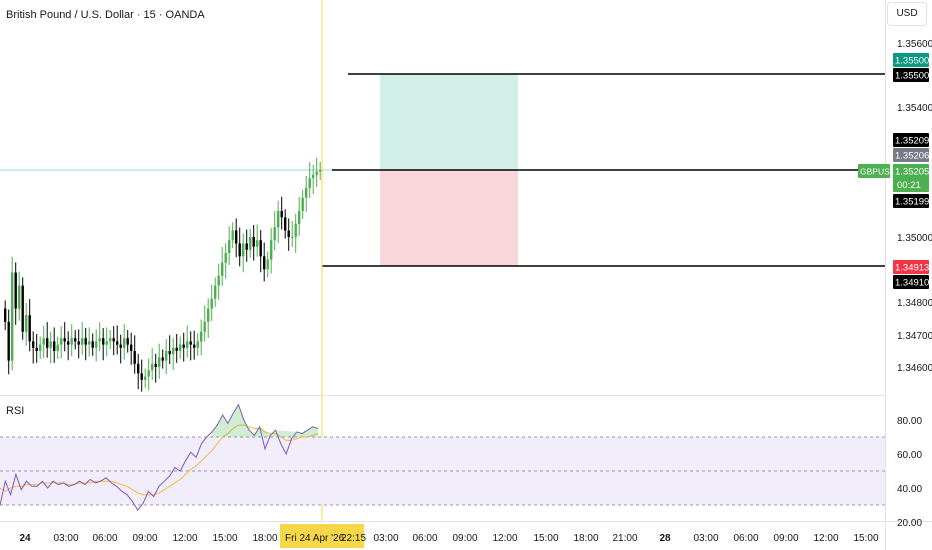 The height and width of the screenshot is (550, 932). What do you see at coordinates (909, 489) in the screenshot?
I see `rsi-tick-label: 40.00` at bounding box center [909, 489].